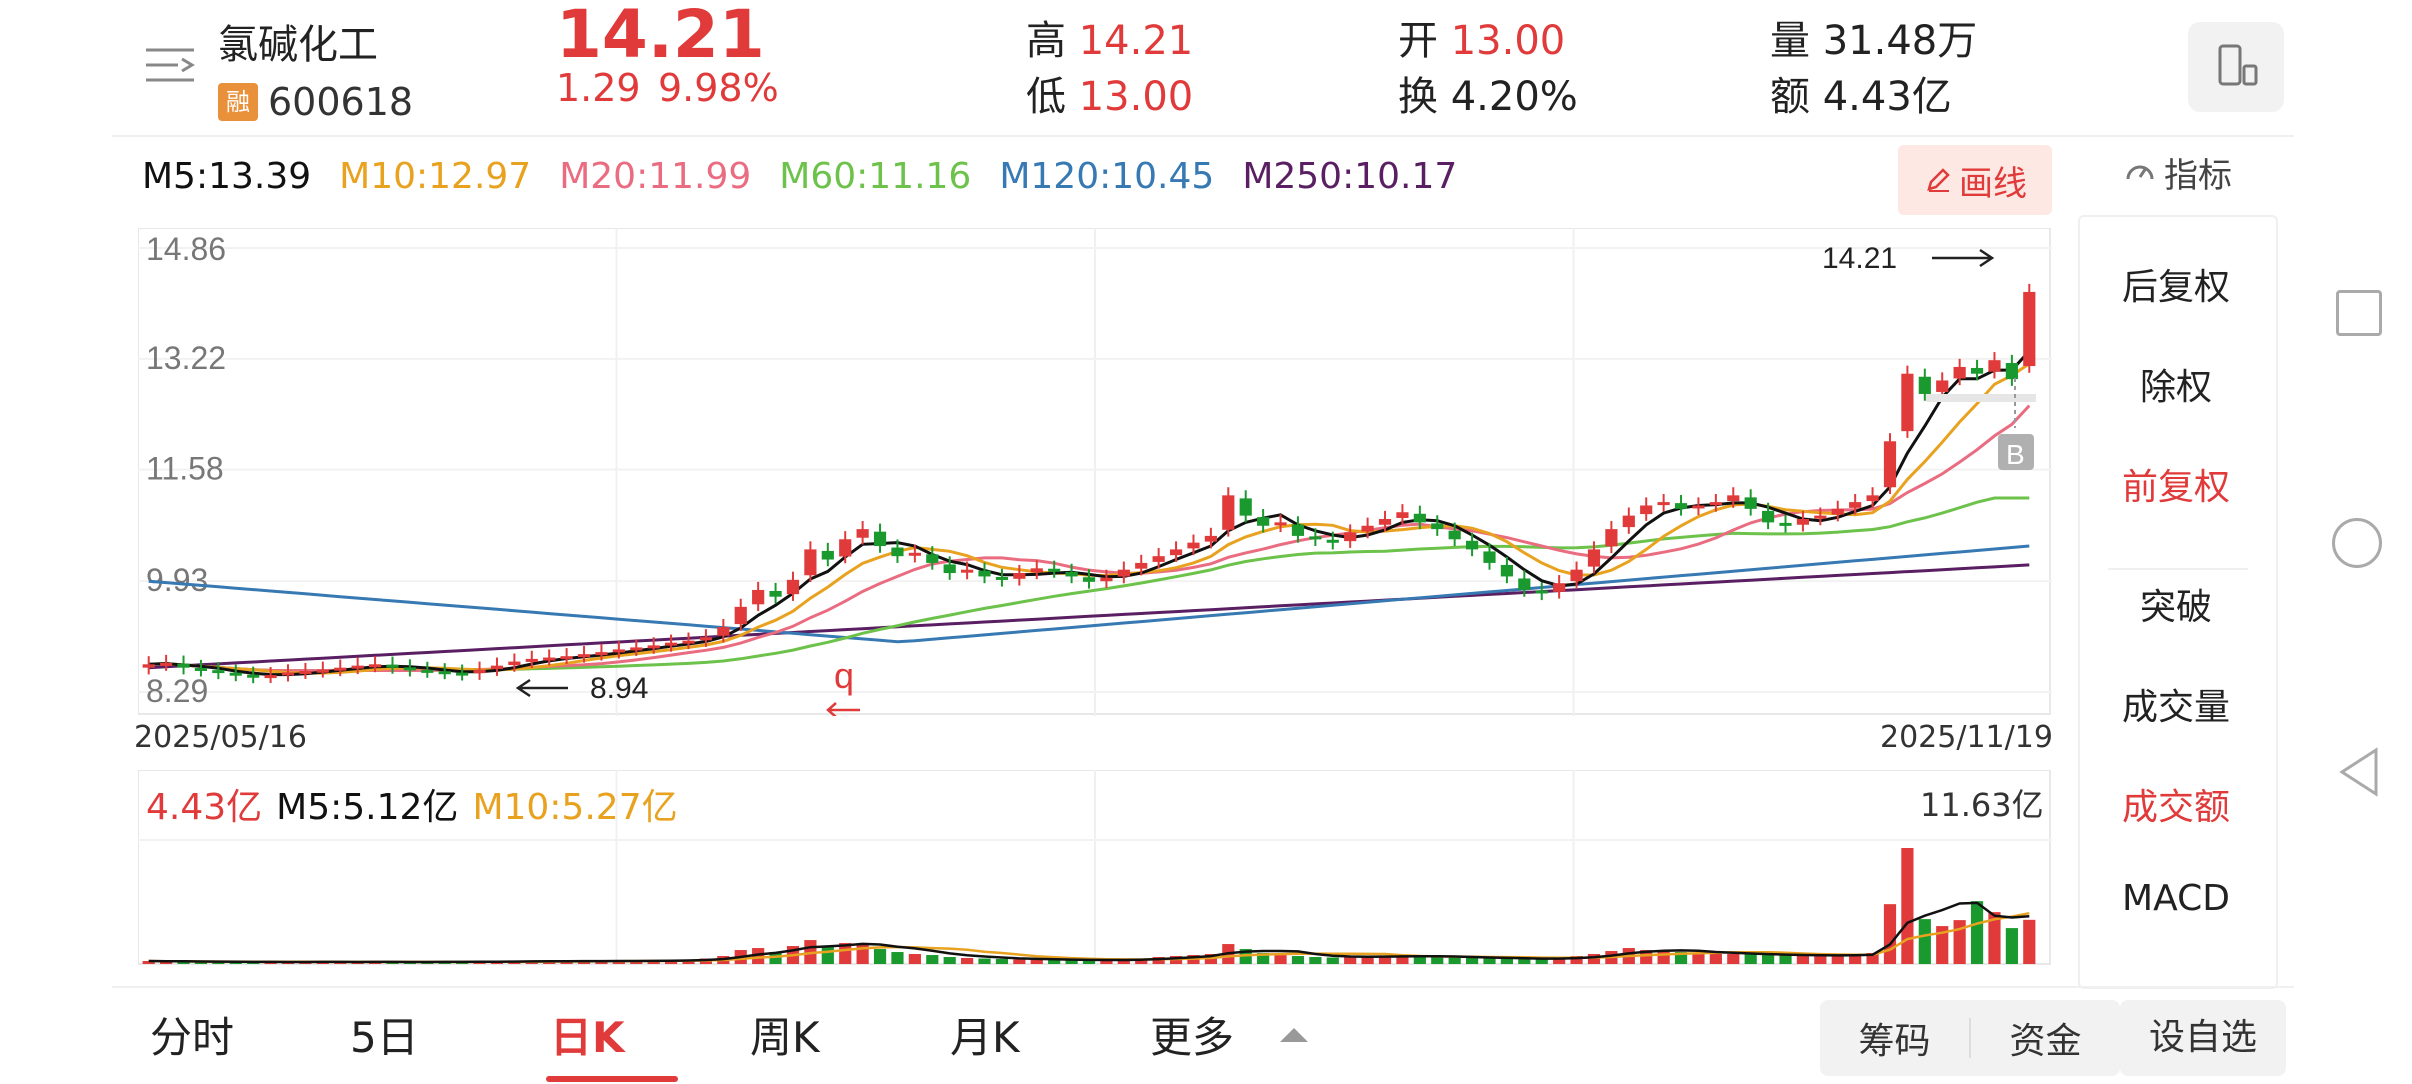 The height and width of the screenshot is (1084, 2412). What do you see at coordinates (1294, 1035) in the screenshot?
I see `more-arrow-icon` at bounding box center [1294, 1035].